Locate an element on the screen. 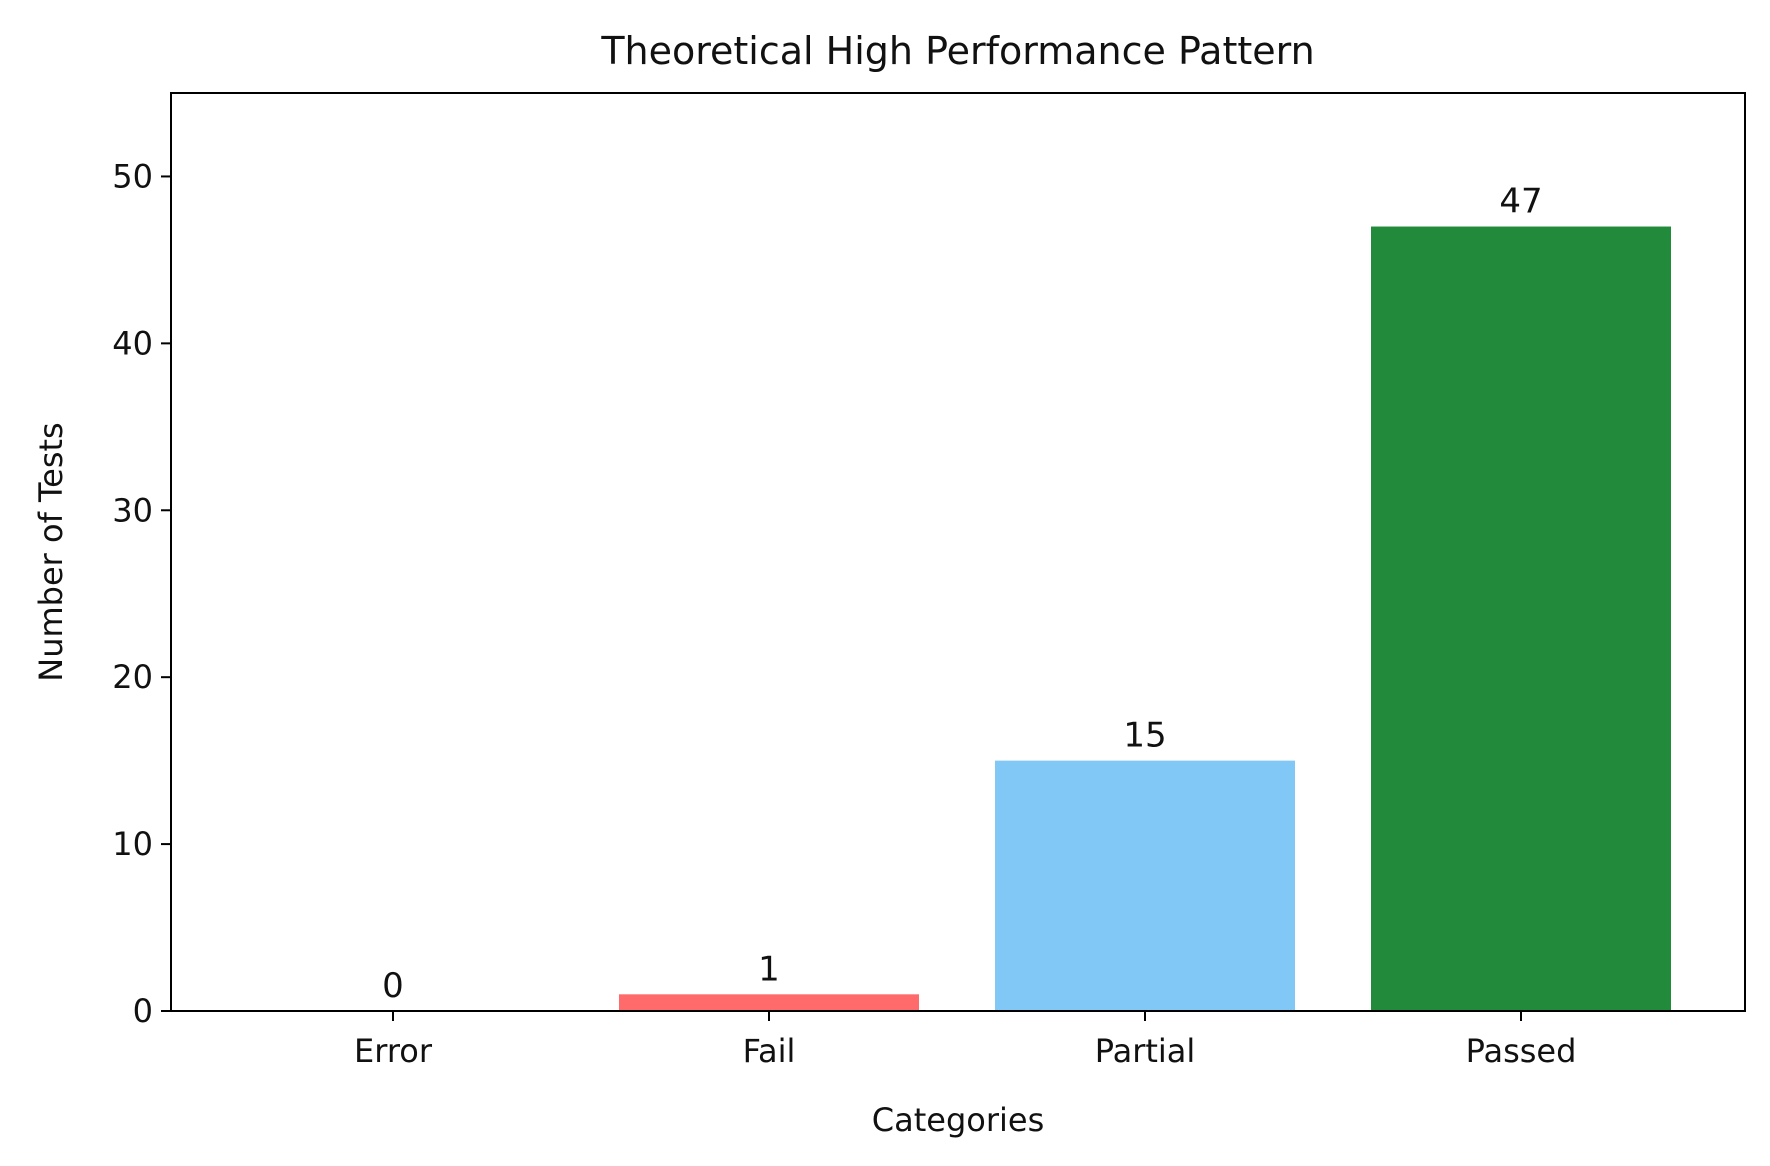  data-label-error: 0 is located at coordinates (393, 986).